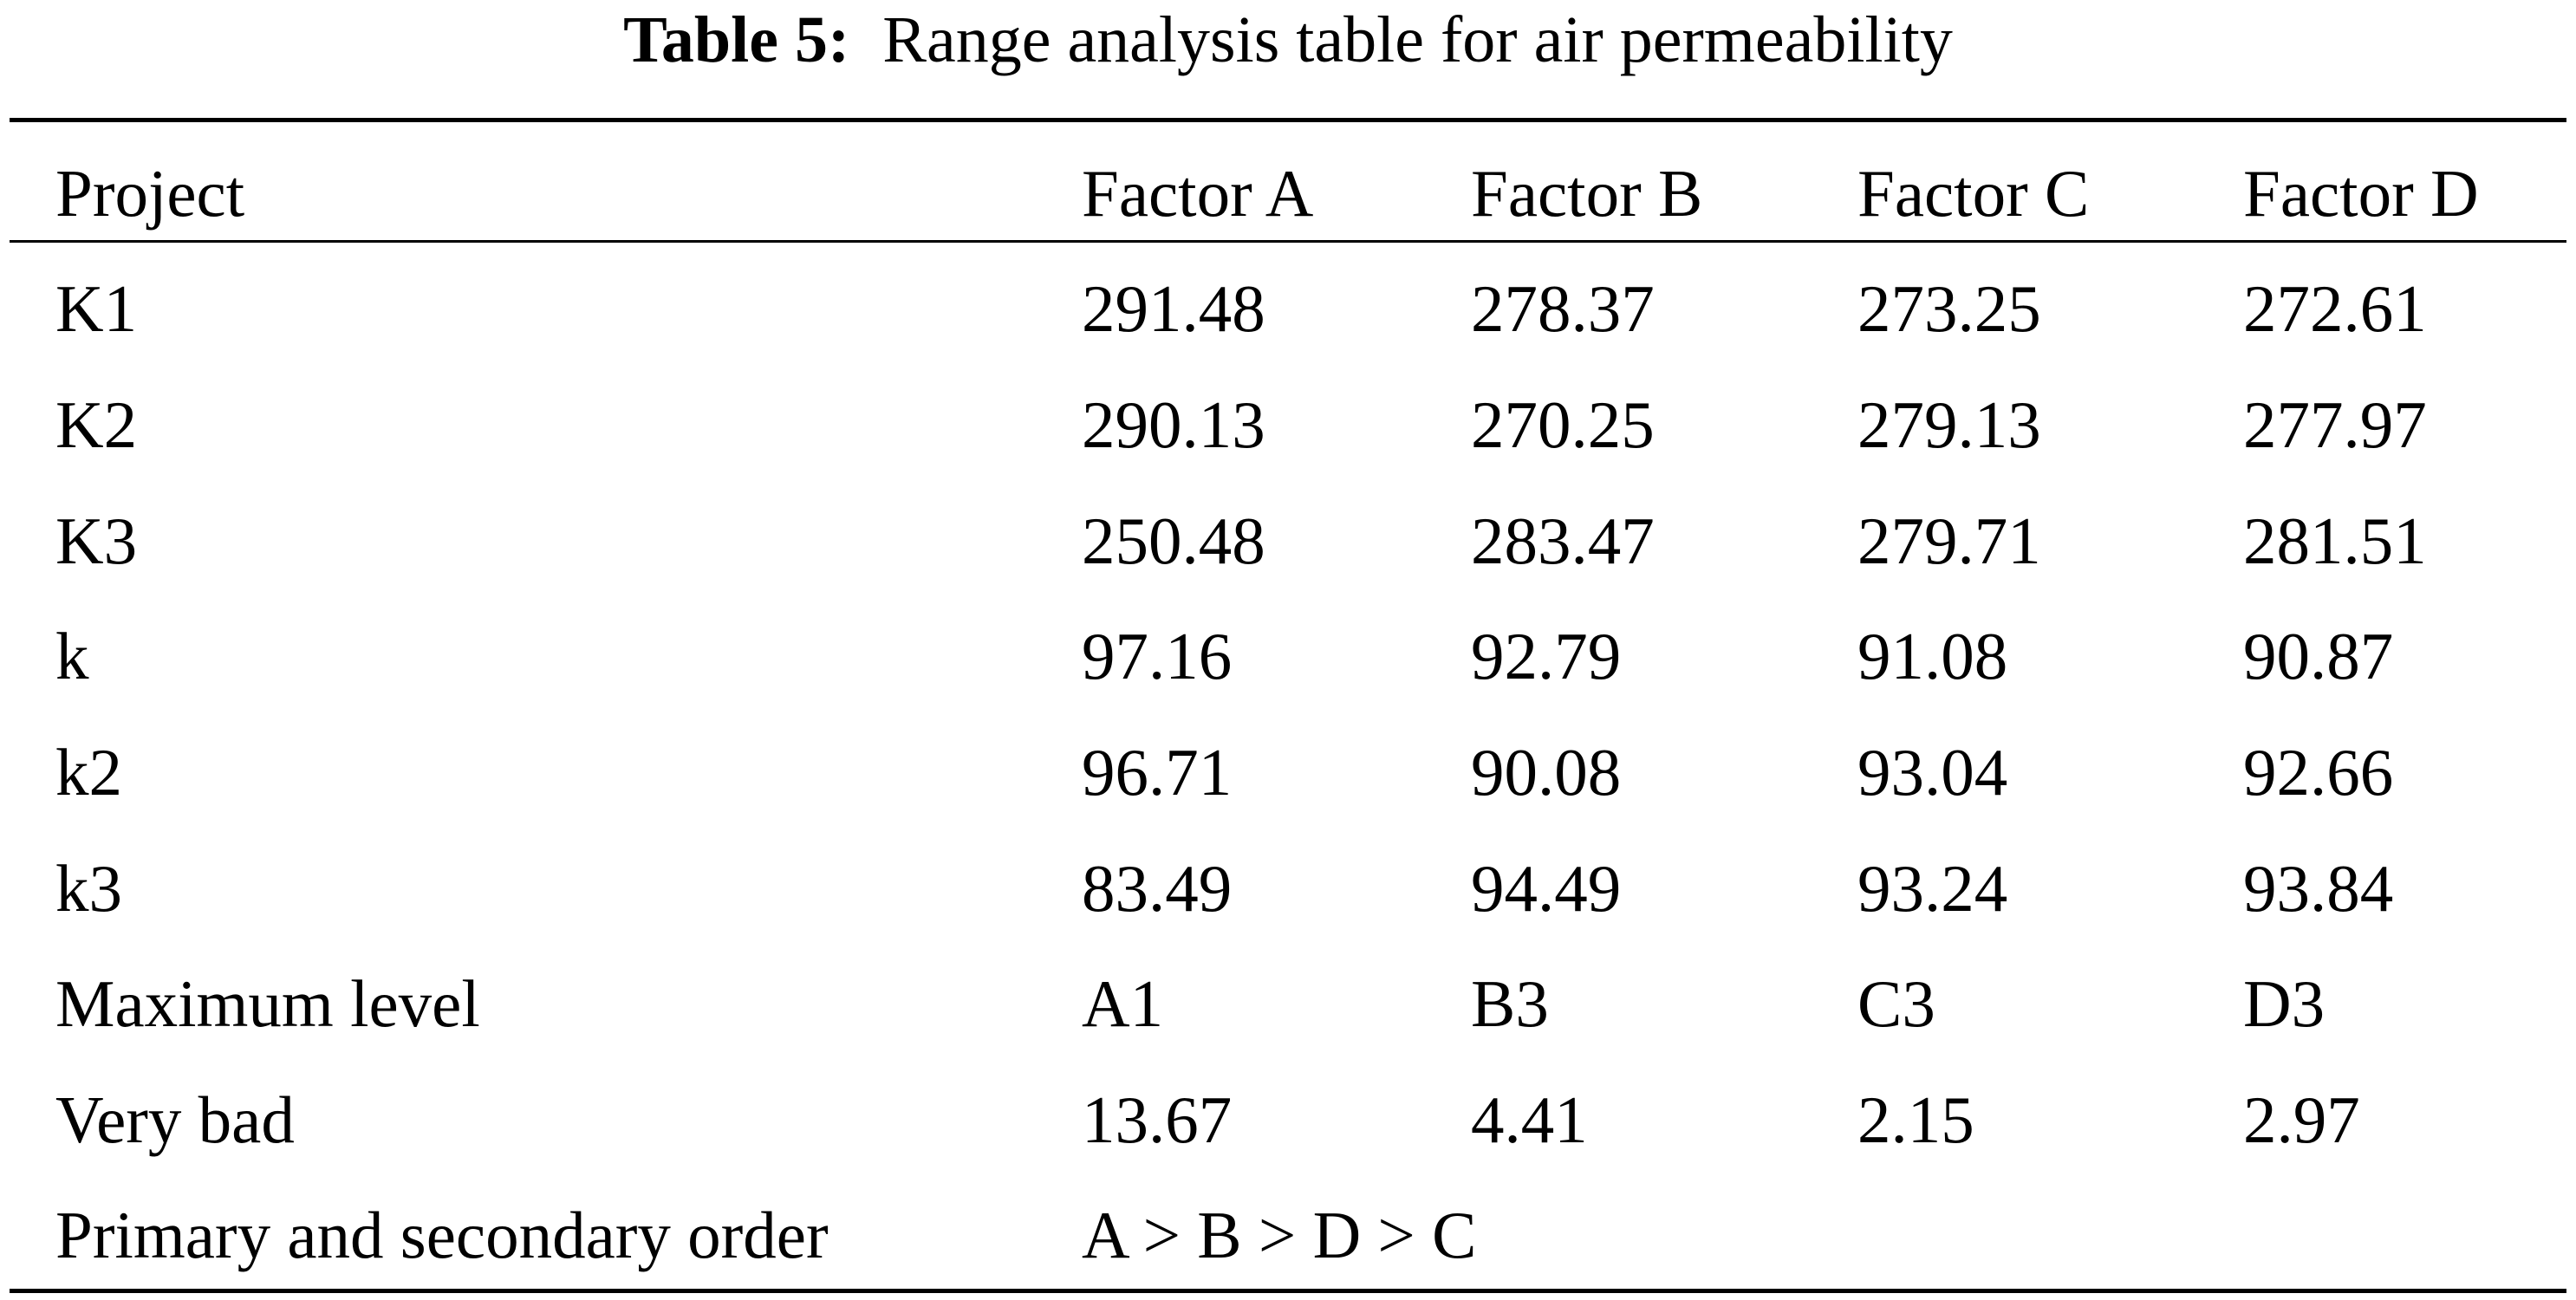  I want to click on table-cell: 278.37, so click(1563, 308).